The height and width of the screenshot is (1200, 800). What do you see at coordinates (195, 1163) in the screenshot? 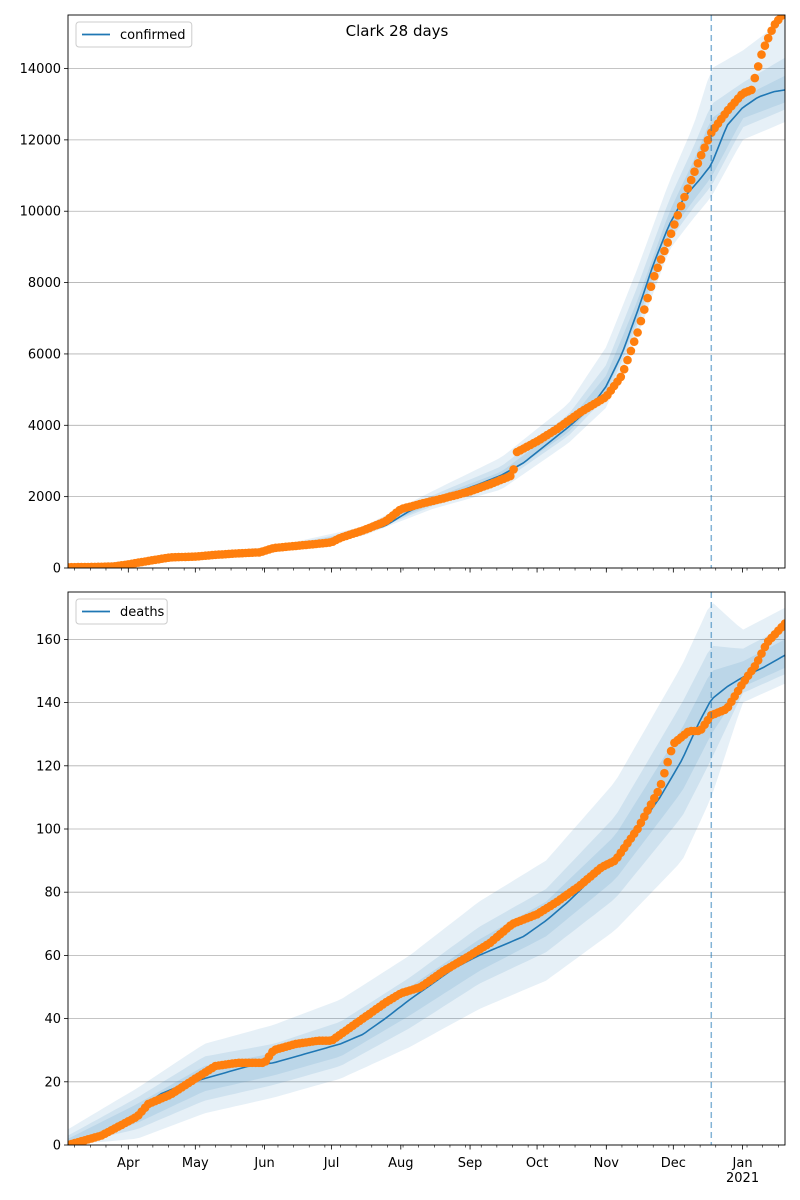
I see `x-tick-label: May` at bounding box center [195, 1163].